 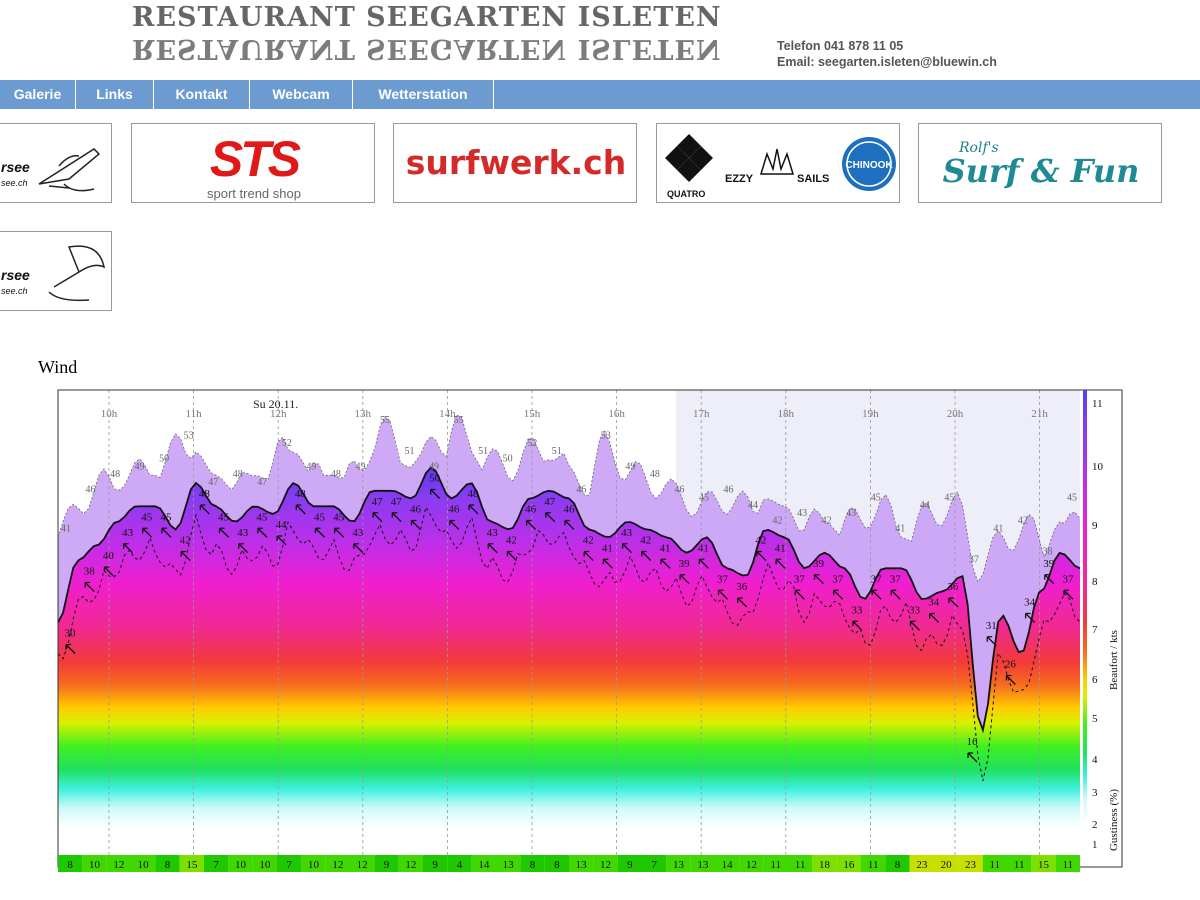 I want to click on mean-value-label: 38, so click(x=90, y=572).